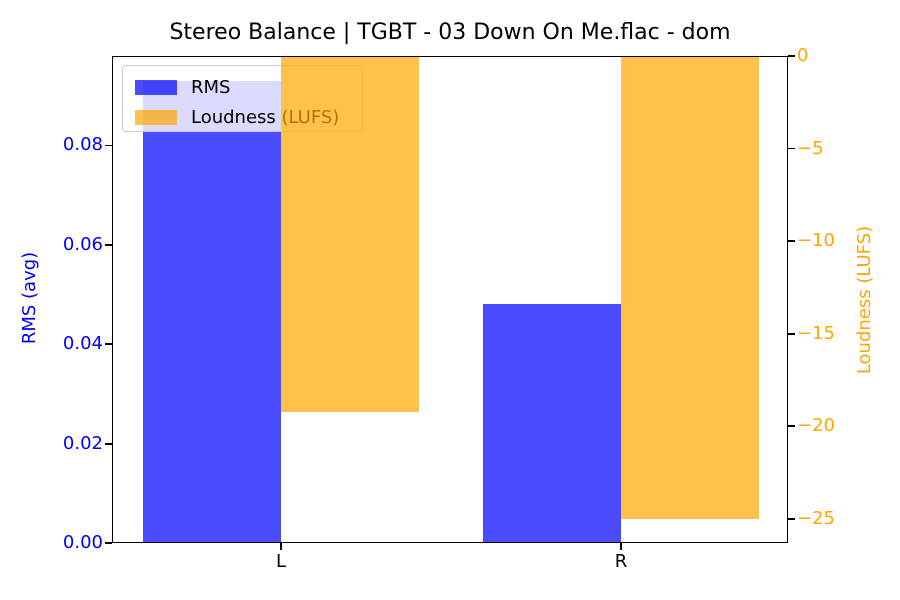 The width and height of the screenshot is (900, 600). I want to click on y-tick-label-right: 0, so click(803, 55).